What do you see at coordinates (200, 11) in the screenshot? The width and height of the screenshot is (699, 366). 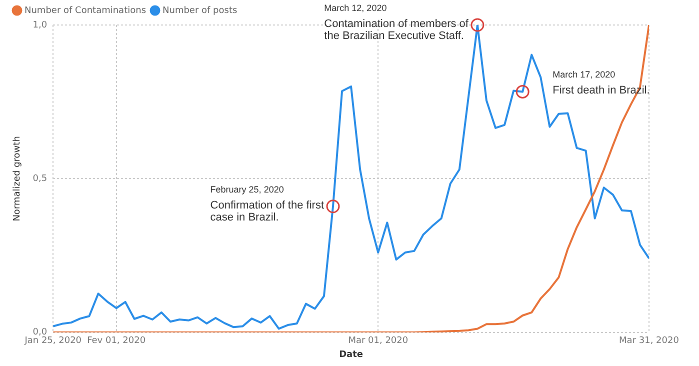 I see `legend-label: Number of posts` at bounding box center [200, 11].